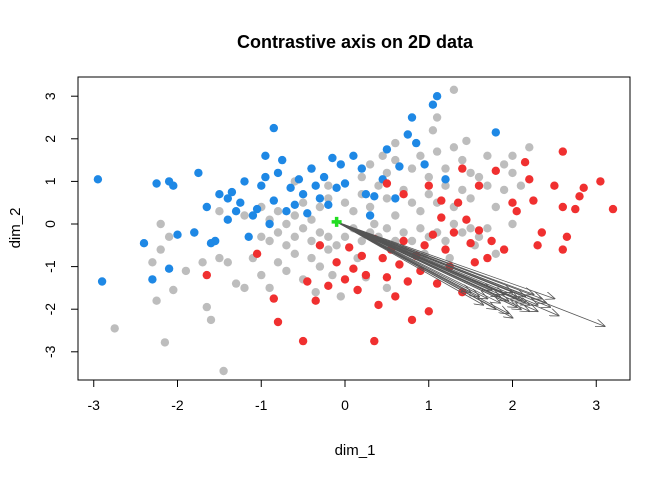  Describe the element at coordinates (60, 225) in the screenshot. I see `y-axis: -3 -2 -1 0 1 2 3` at that location.